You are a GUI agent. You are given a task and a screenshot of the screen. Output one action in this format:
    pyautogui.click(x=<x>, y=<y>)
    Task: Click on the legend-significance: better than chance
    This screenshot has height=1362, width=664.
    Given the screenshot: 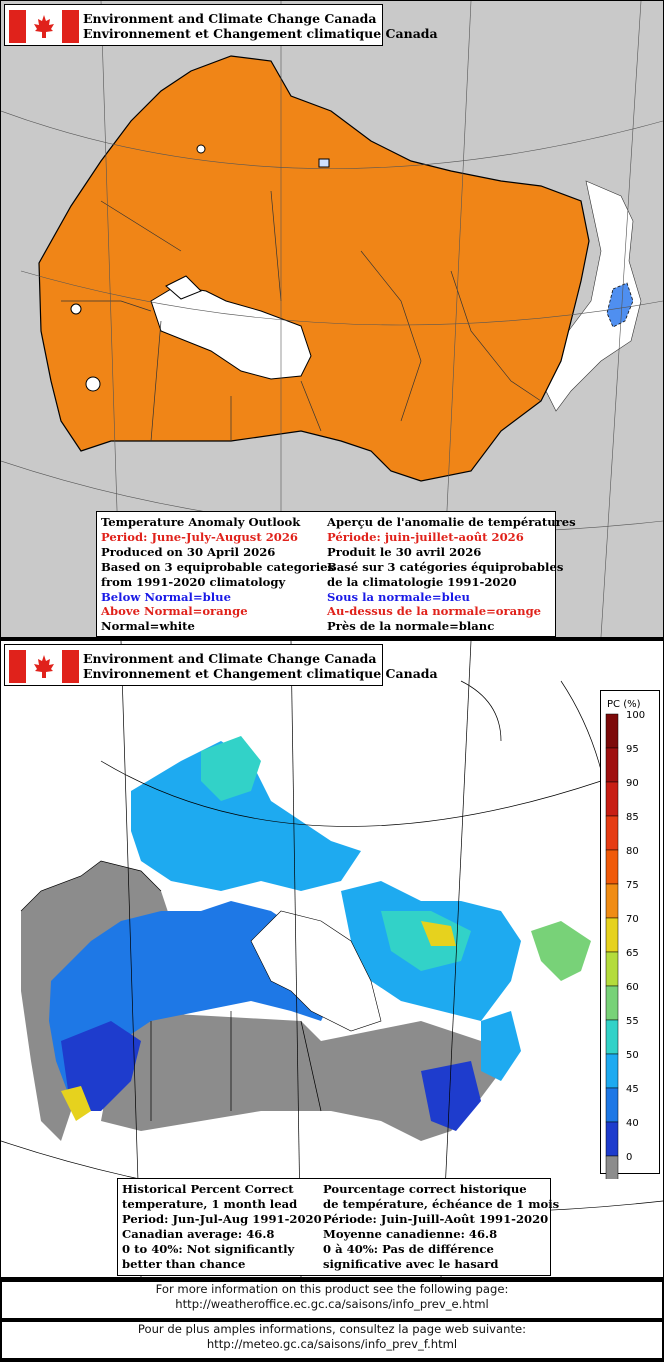 What is the action you would take?
    pyautogui.click(x=184, y=1263)
    